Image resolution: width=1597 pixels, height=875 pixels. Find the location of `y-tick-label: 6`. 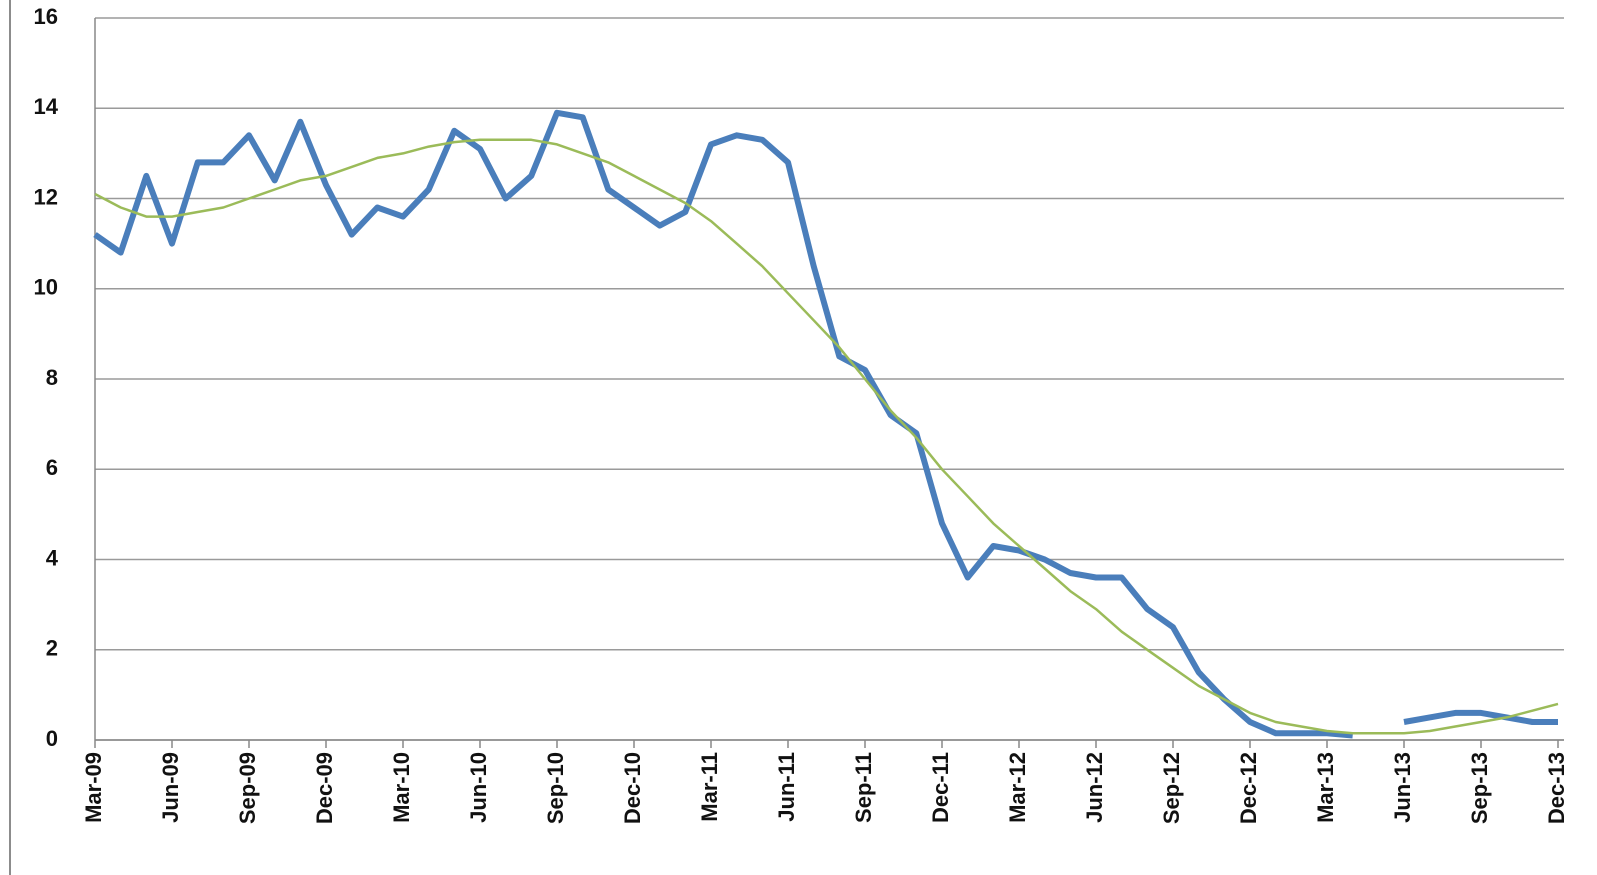

y-tick-label: 6 is located at coordinates (52, 467).